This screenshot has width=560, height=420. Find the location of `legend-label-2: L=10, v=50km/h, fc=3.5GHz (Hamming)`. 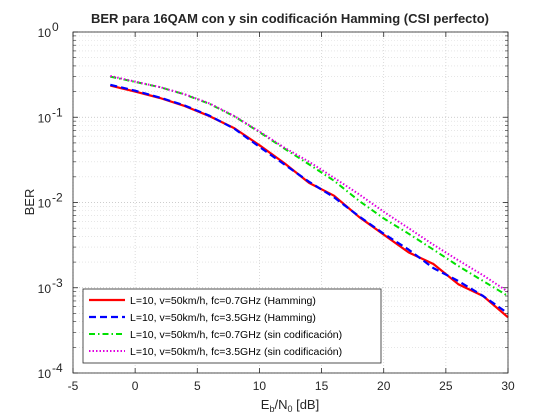

legend-label-2: L=10, v=50km/h, fc=3.5GHz (Hamming) is located at coordinates (223, 318).